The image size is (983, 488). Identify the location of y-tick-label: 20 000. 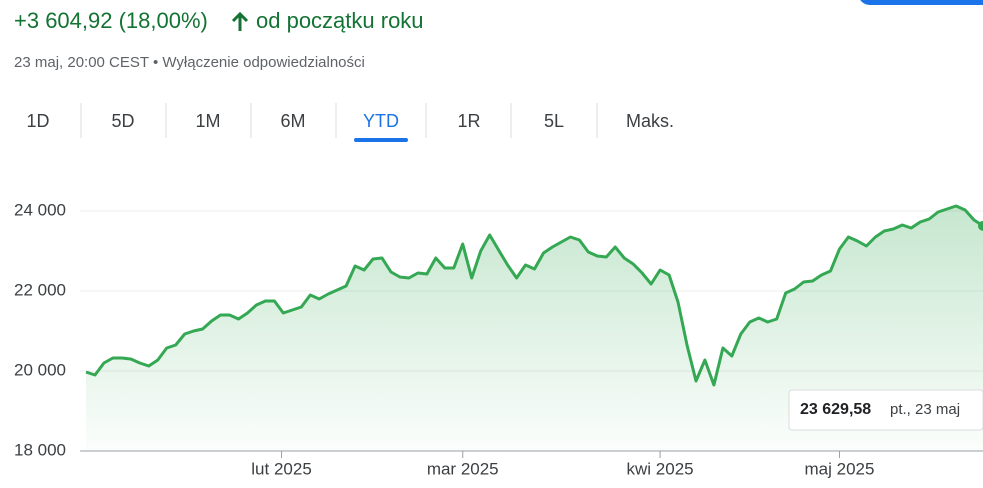
(40, 369).